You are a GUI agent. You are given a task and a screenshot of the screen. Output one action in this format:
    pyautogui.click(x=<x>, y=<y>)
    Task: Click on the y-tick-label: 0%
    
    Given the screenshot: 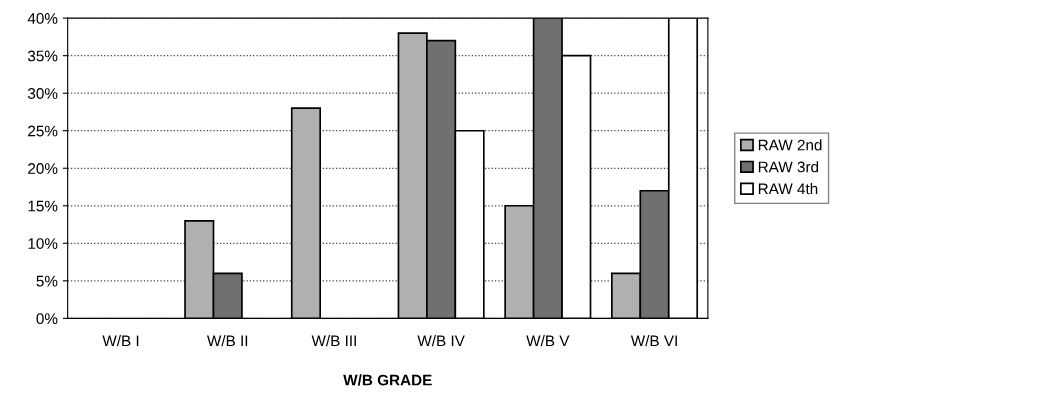 What is the action you would take?
    pyautogui.click(x=47, y=319)
    